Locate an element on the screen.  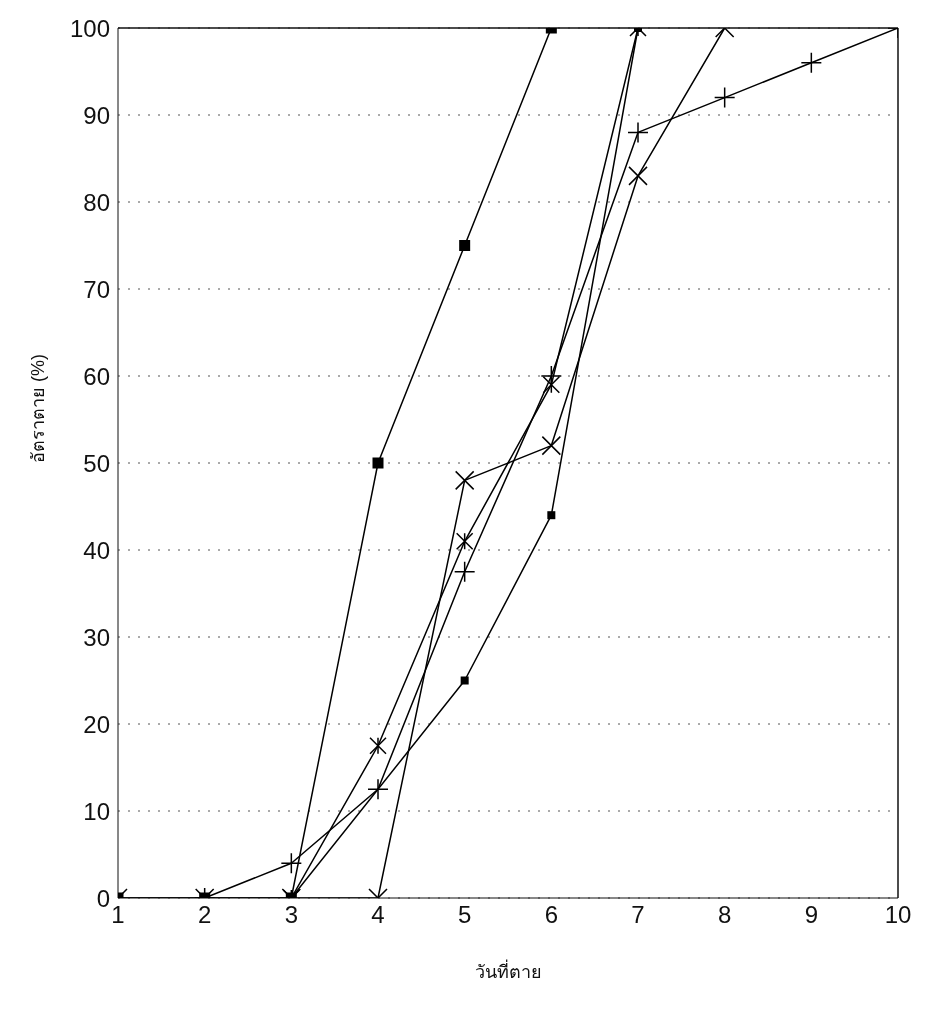
y-tick-label: 50 is located at coordinates (96, 463).